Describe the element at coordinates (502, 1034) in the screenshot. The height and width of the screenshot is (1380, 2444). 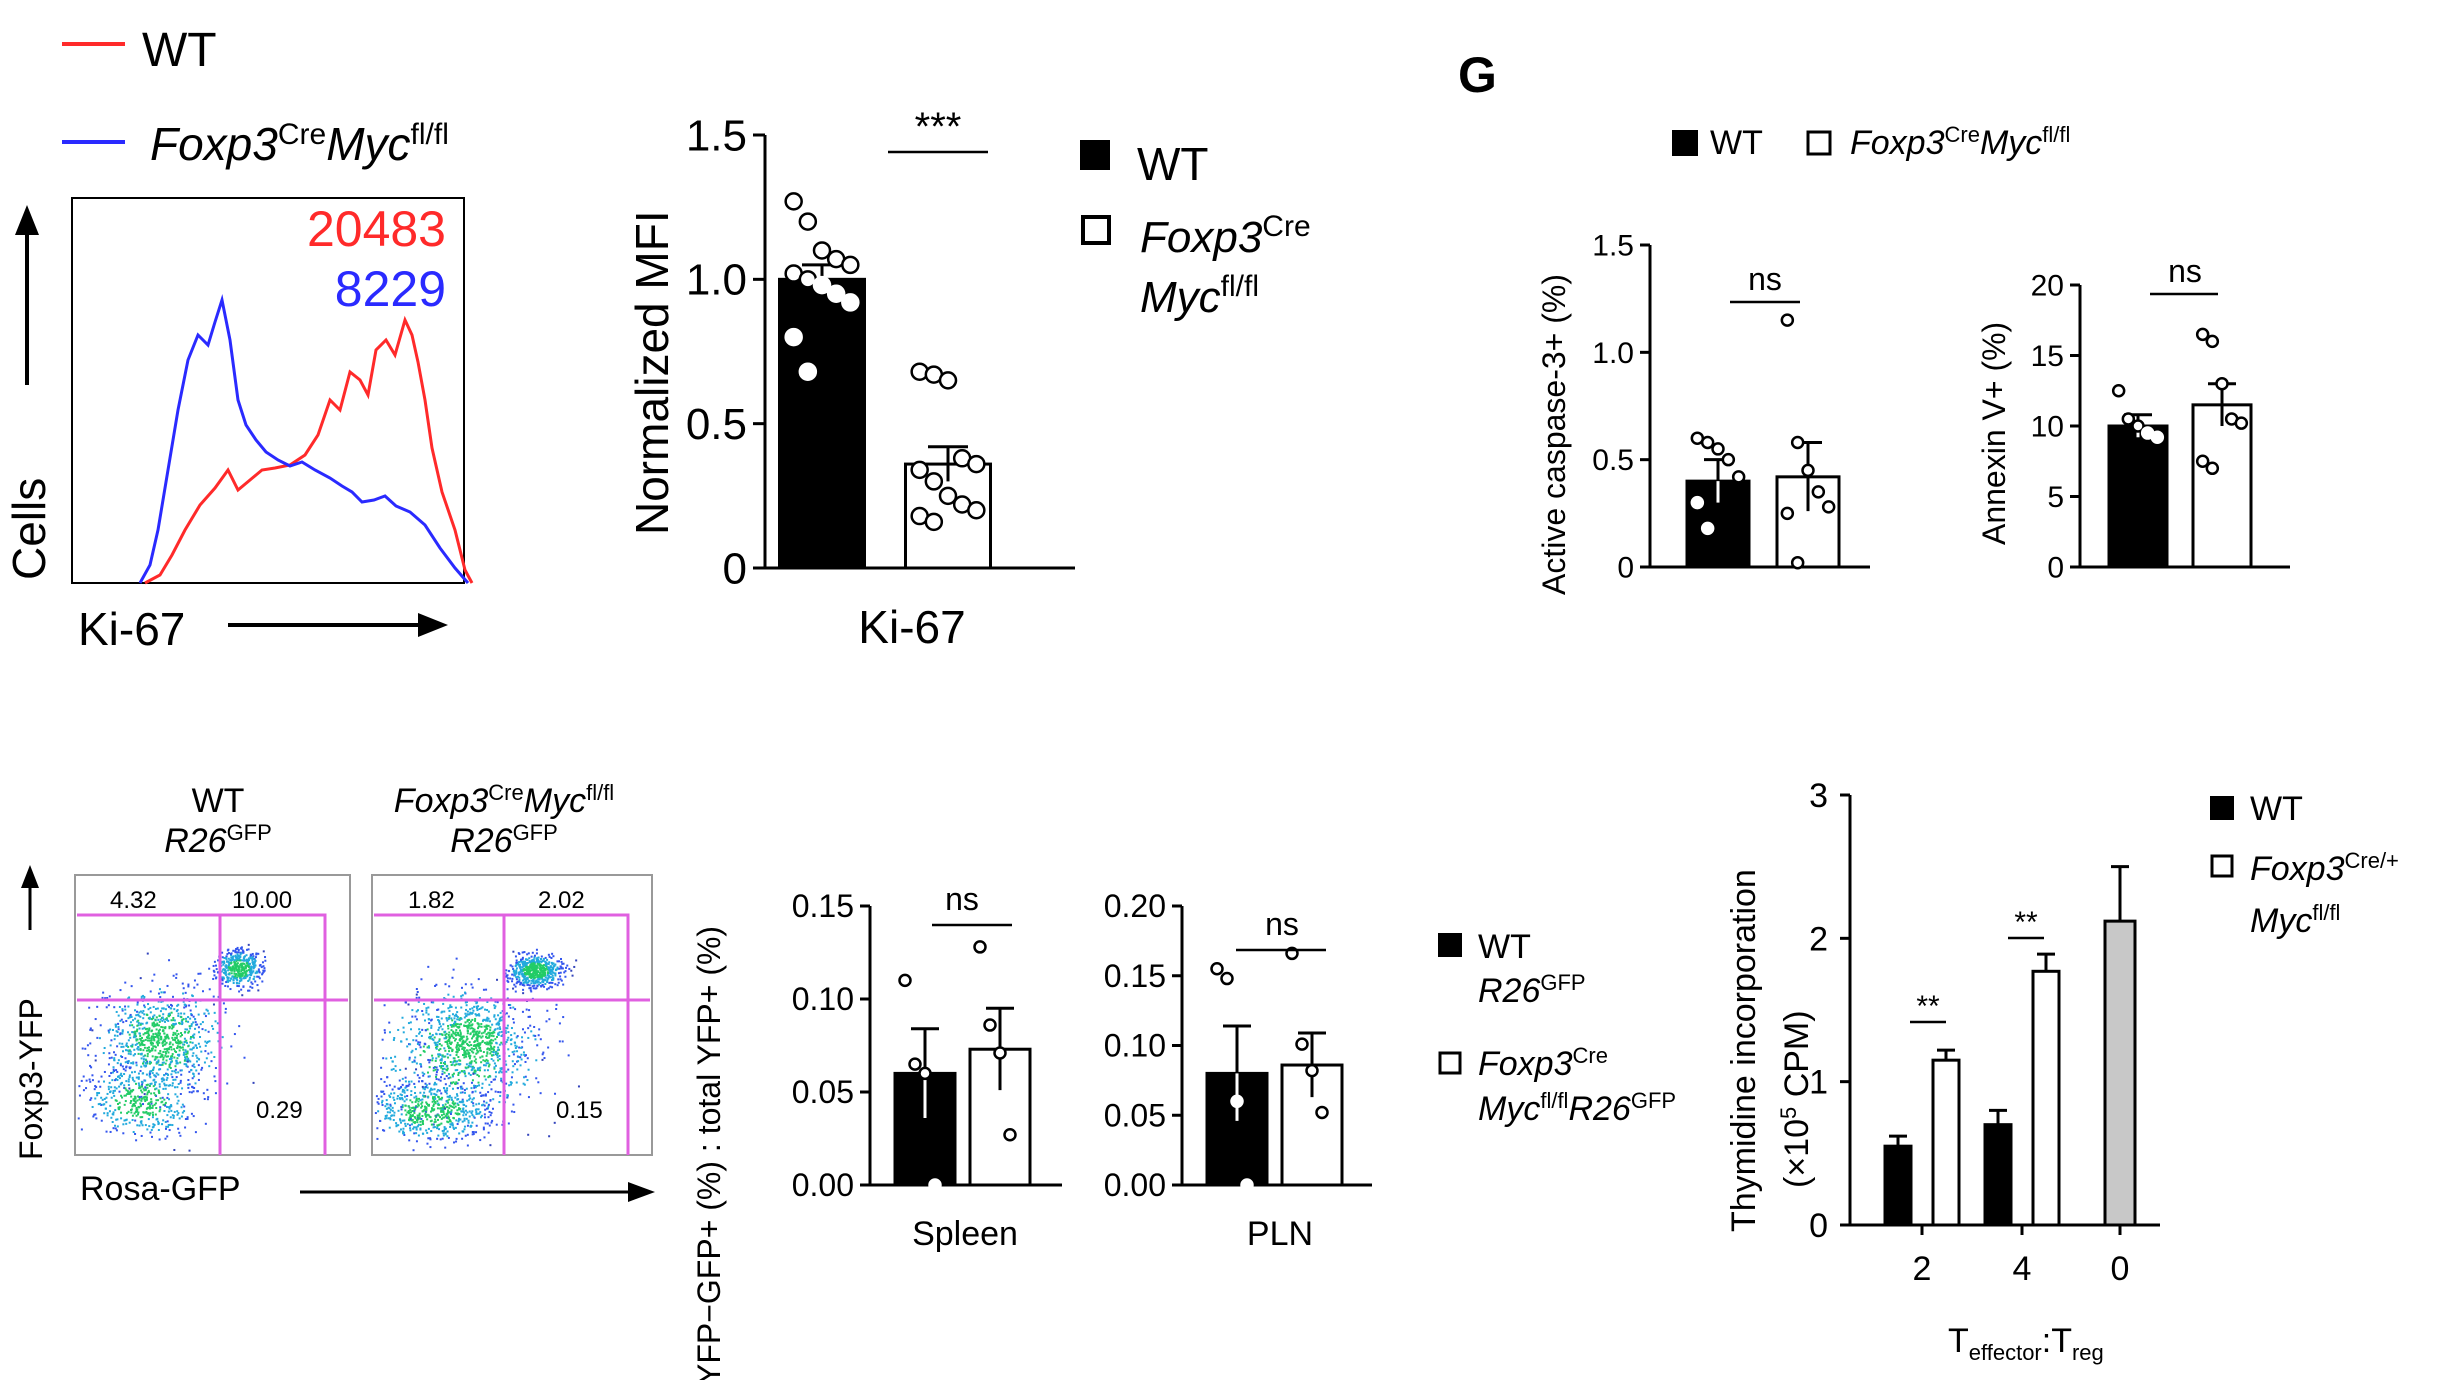
I see `flow-ko-gate` at that location.